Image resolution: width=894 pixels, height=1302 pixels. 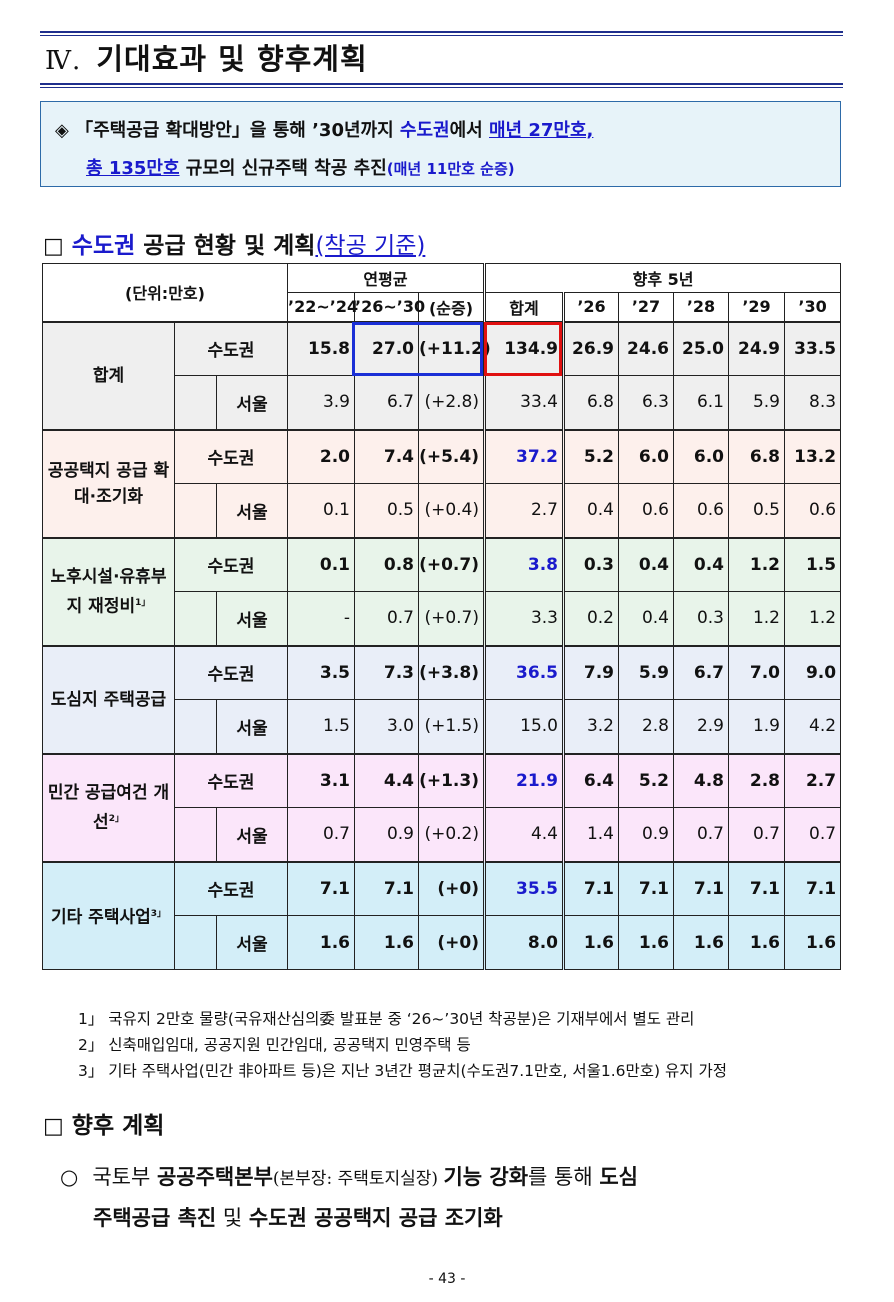 I want to click on value-cell: 37.2, so click(x=523, y=456).